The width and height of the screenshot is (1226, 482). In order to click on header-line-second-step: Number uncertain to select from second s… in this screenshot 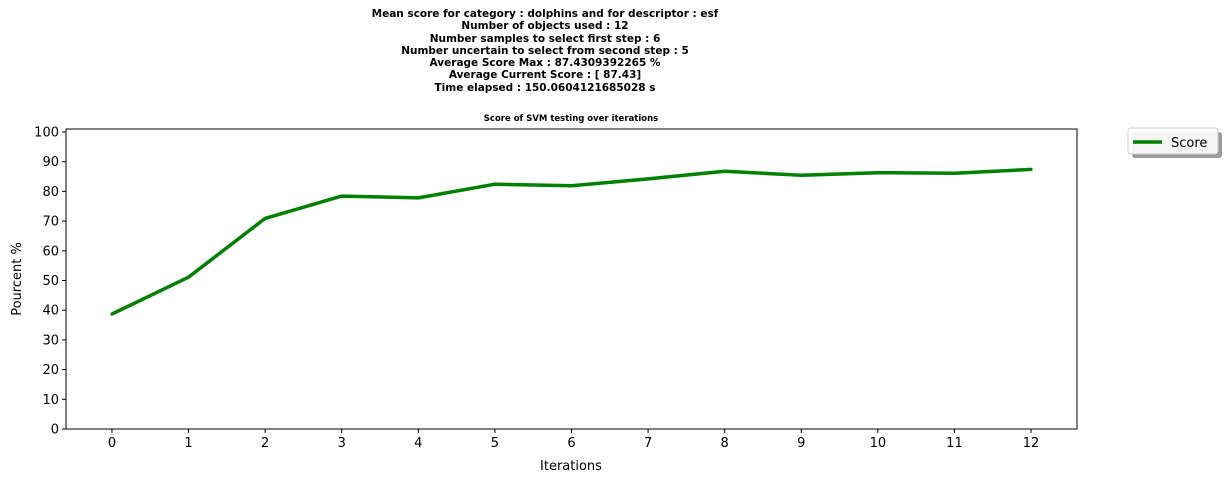, I will do `click(545, 50)`.